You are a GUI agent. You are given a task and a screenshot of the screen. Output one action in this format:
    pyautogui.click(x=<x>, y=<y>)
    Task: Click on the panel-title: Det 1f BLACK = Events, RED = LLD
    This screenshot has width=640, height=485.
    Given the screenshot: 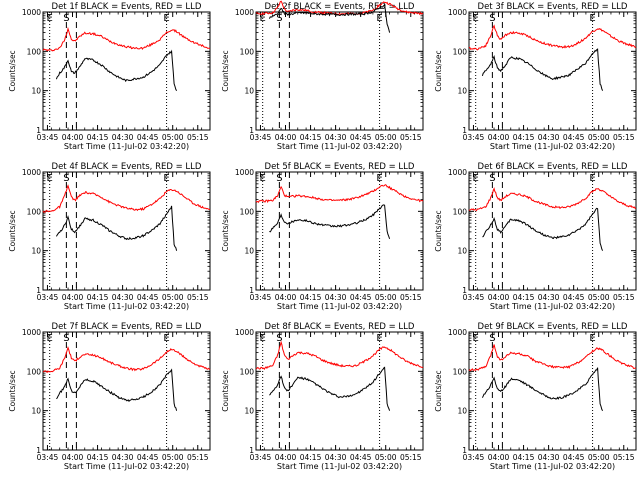 What is the action you would take?
    pyautogui.click(x=127, y=7)
    